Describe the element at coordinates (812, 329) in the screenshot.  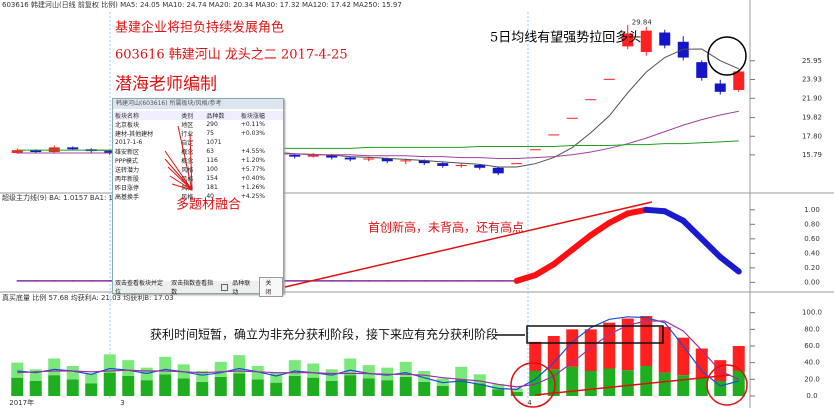
I see `y-tick-label: 80.0` at that location.